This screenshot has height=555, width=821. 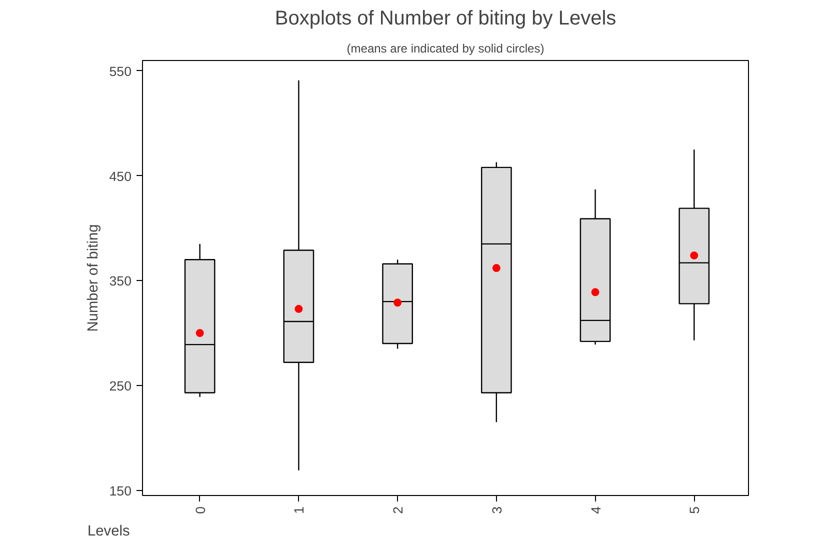 I want to click on x-tick-label: 5, so click(x=694, y=510).